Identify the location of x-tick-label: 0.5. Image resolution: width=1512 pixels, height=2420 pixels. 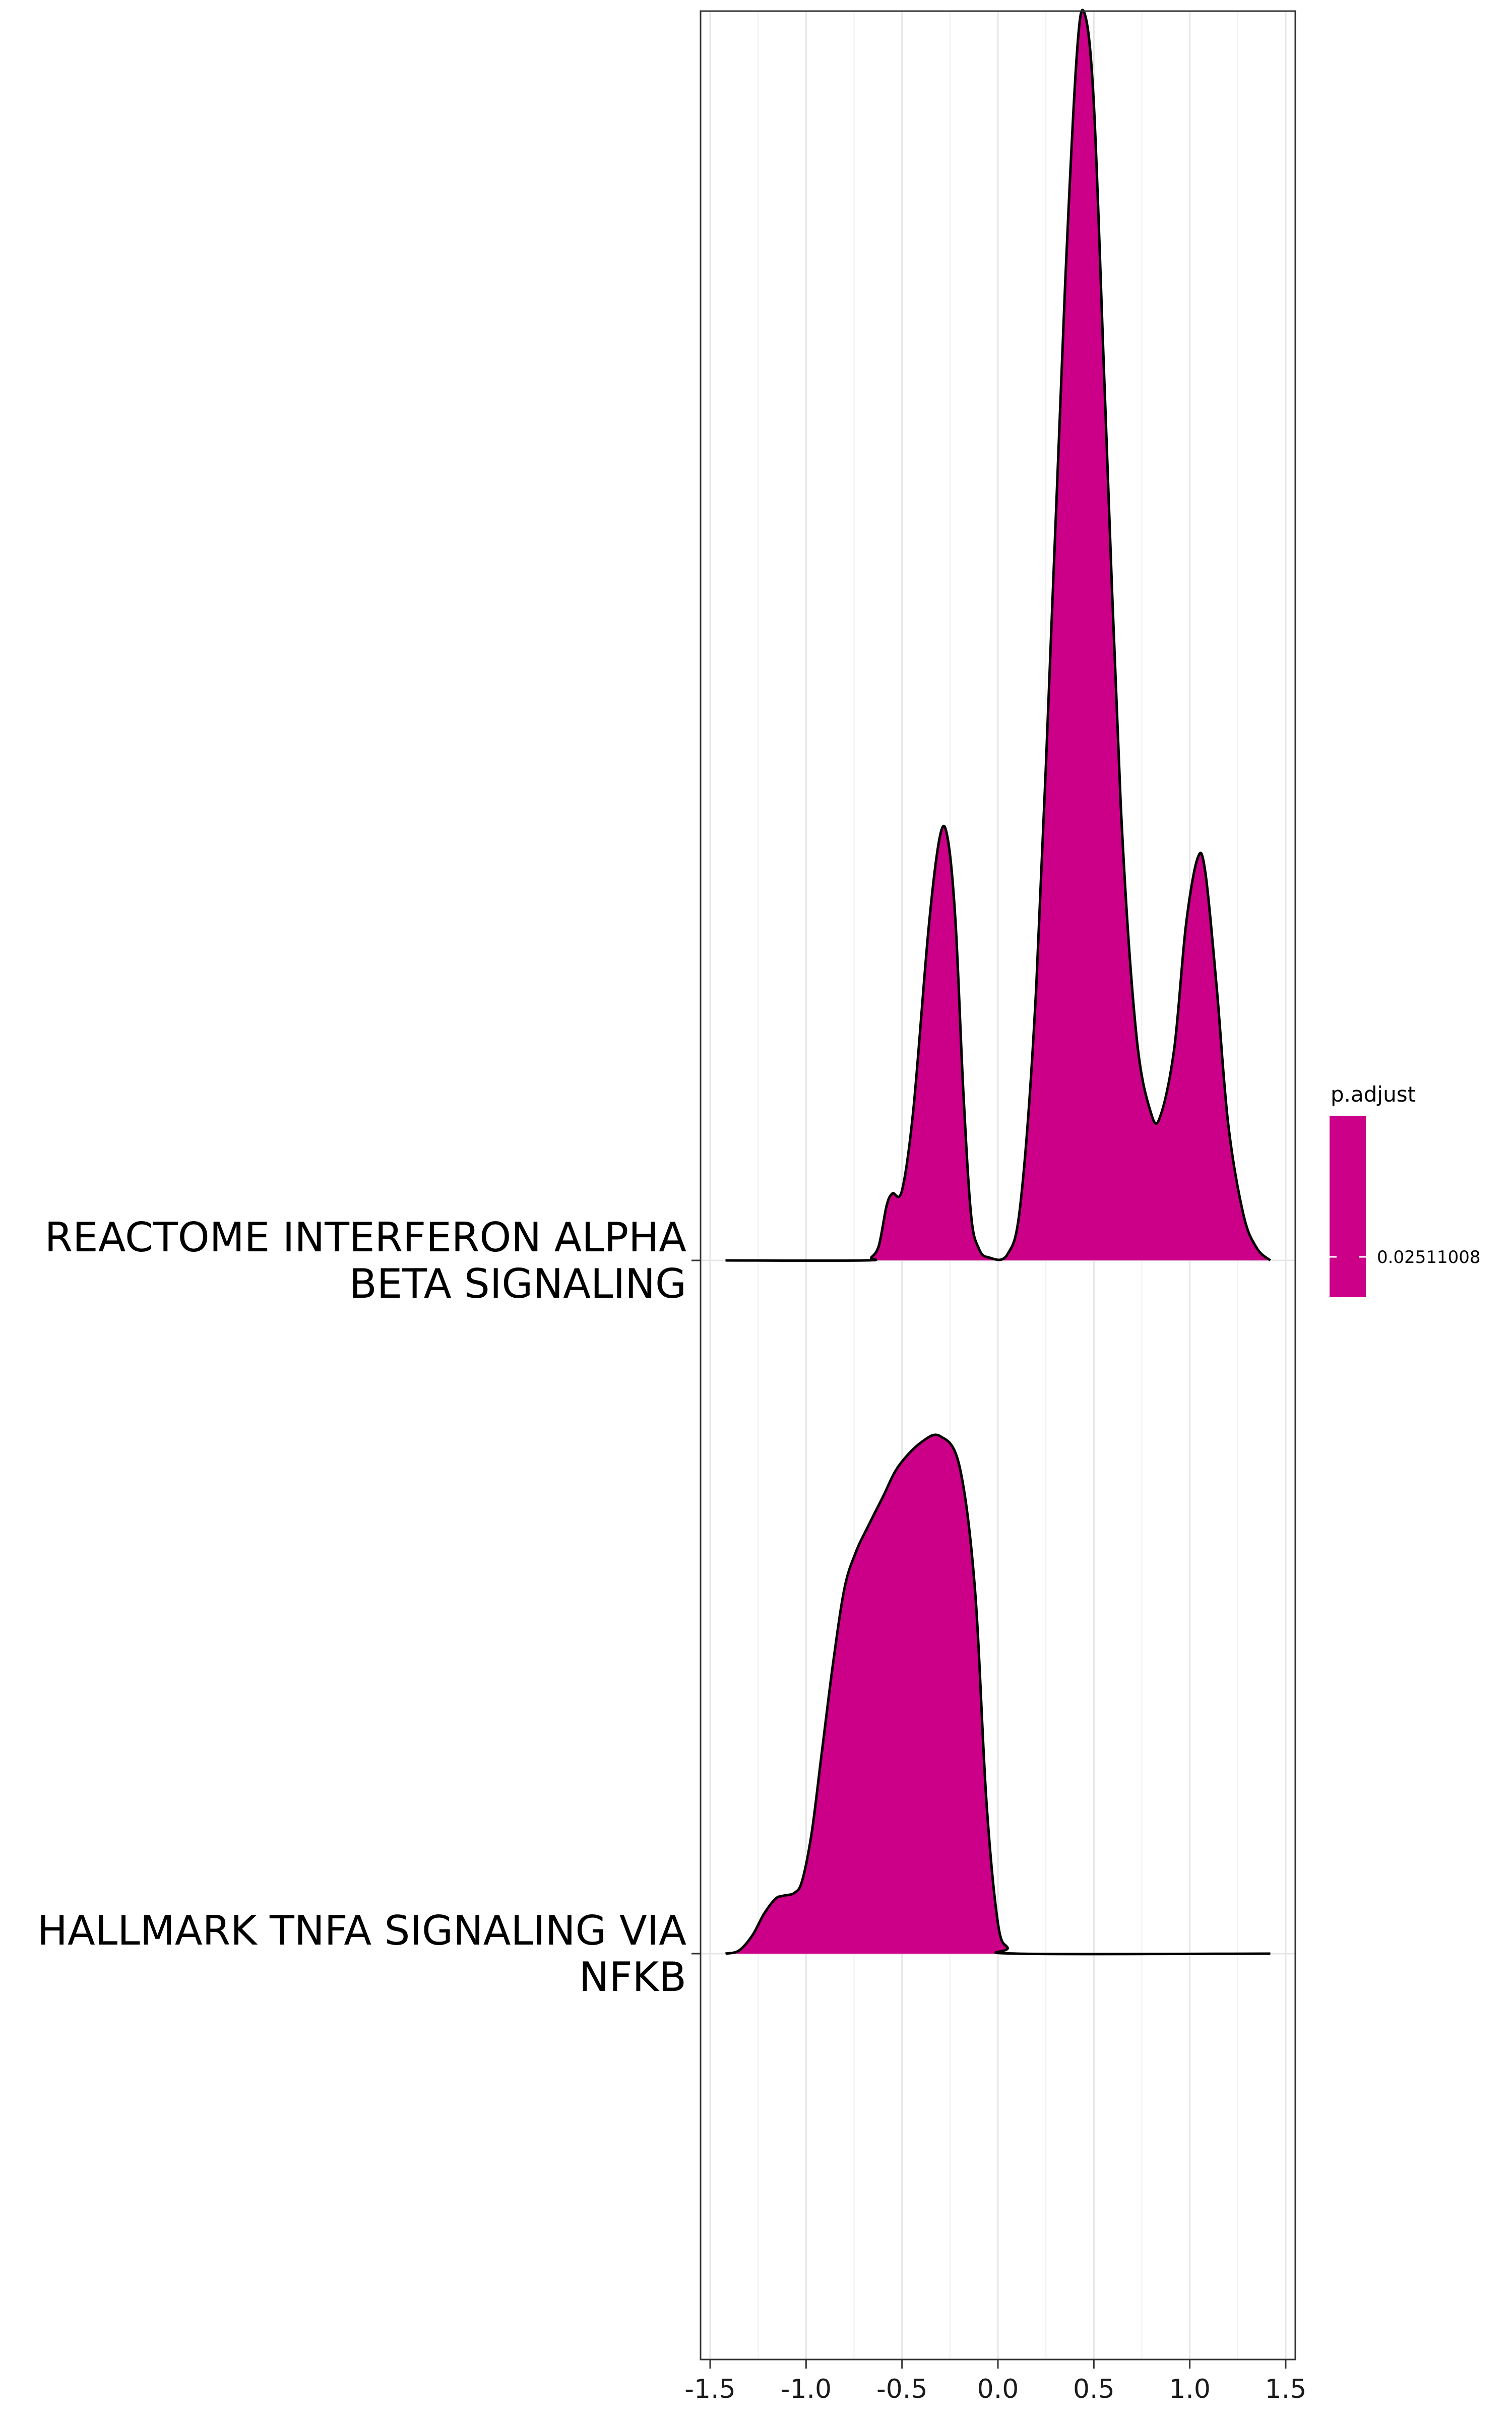
(1094, 2389).